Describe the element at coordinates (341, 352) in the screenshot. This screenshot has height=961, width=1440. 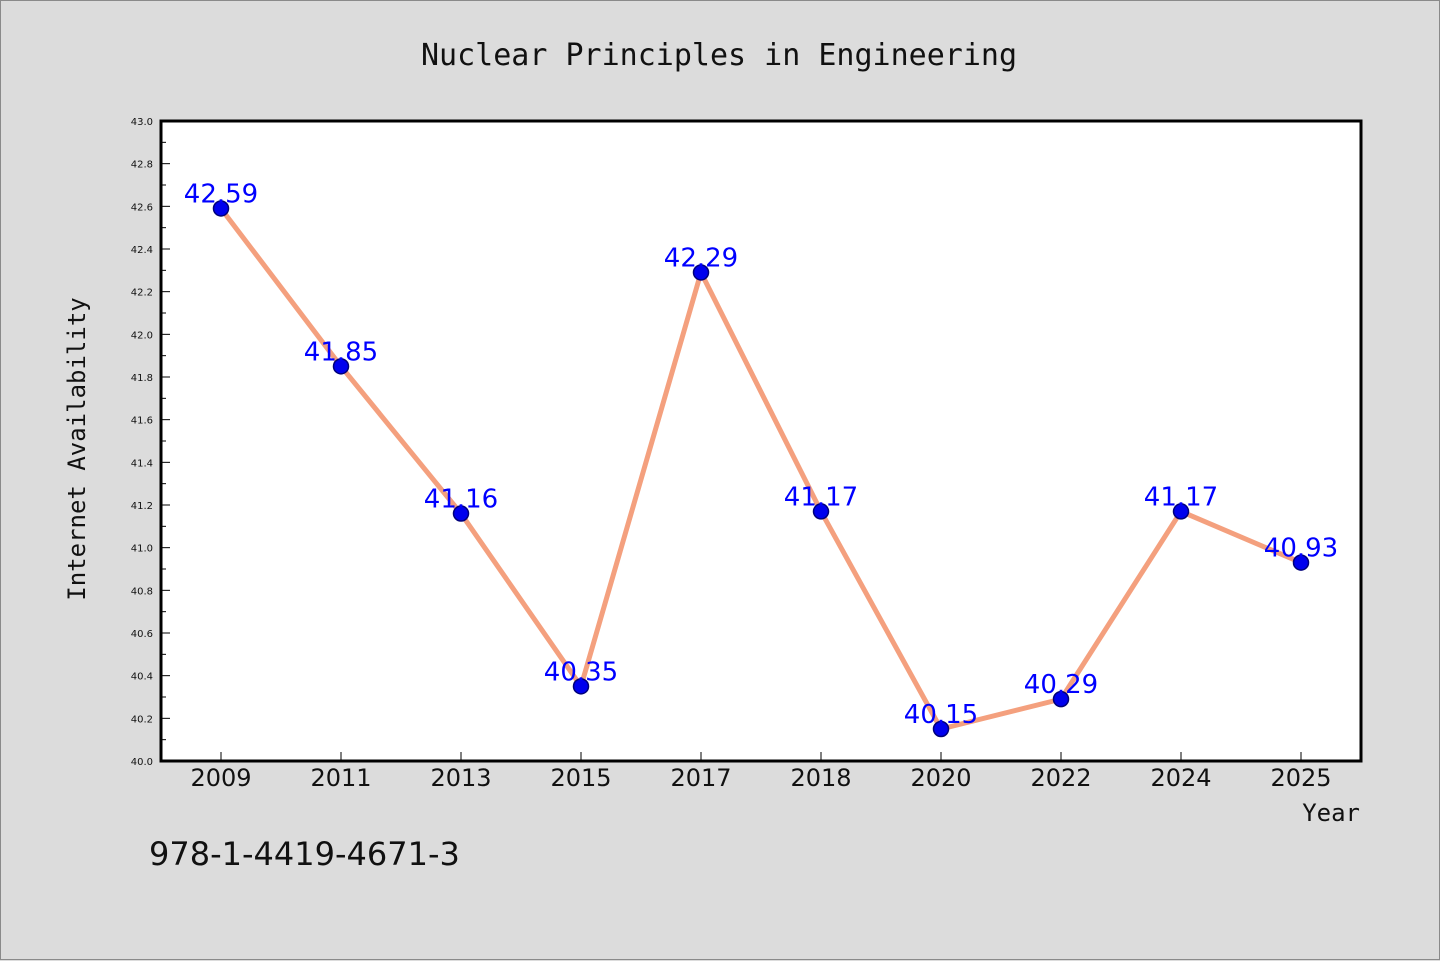
I see `data-label: 41.85` at that location.